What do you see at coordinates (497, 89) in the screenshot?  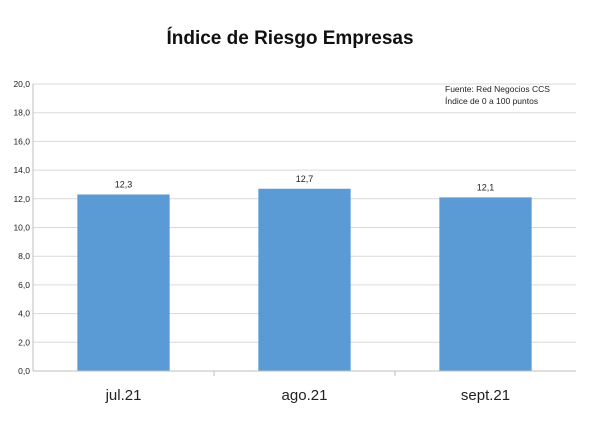 I see `source-note: Fuente: Red Negocios CCS` at bounding box center [497, 89].